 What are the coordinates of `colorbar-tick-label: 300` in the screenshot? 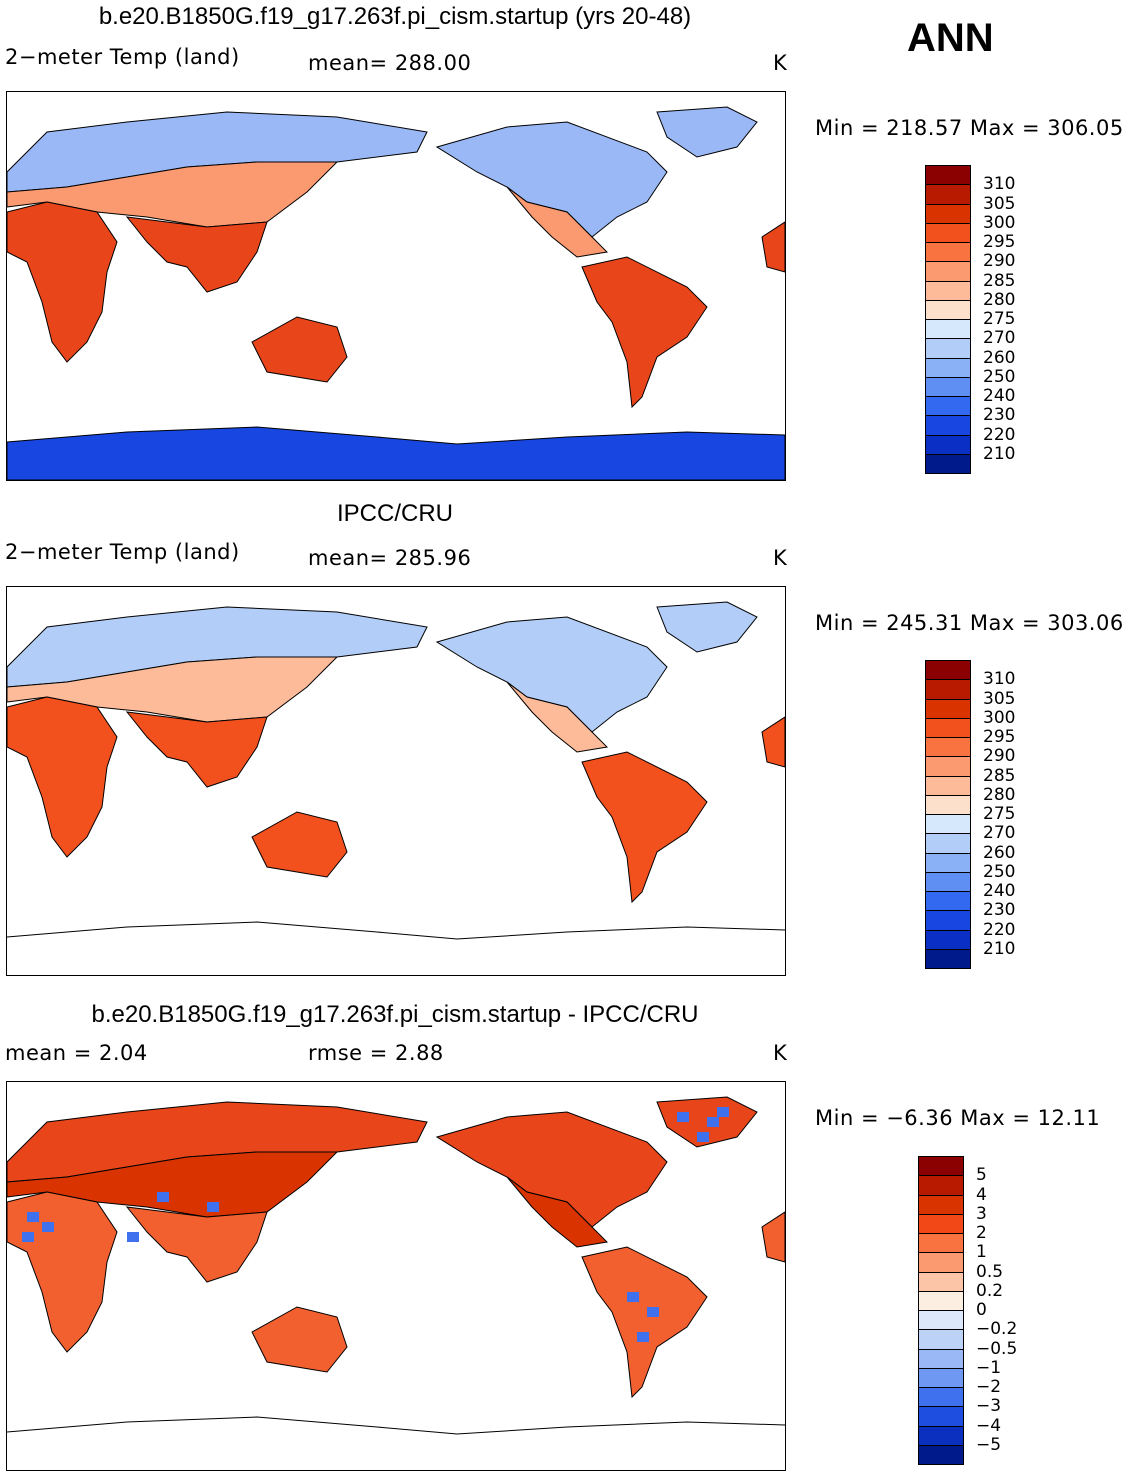 It's located at (999, 717).